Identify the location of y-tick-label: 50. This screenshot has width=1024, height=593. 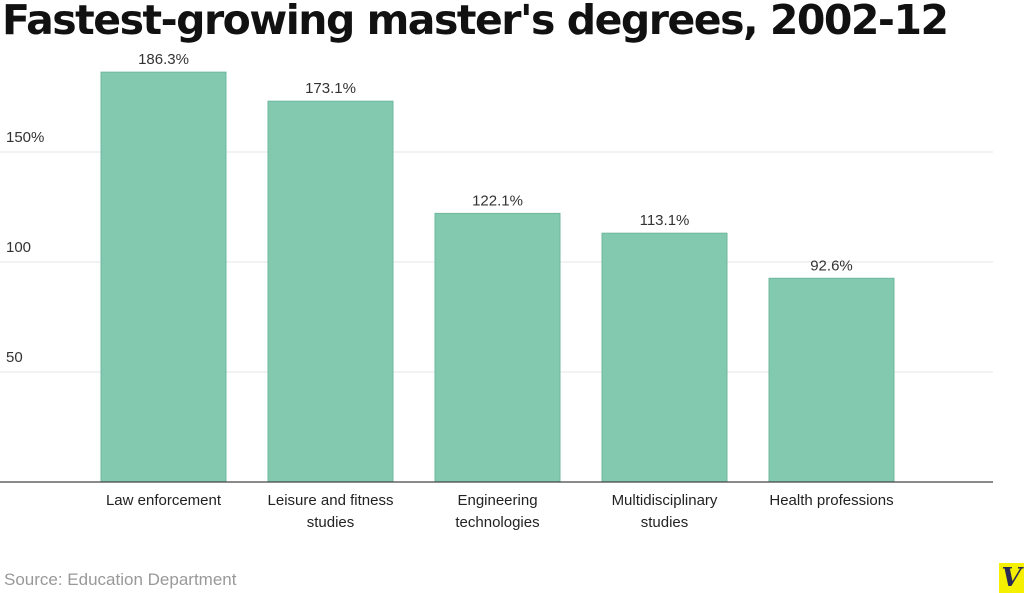
(14, 357).